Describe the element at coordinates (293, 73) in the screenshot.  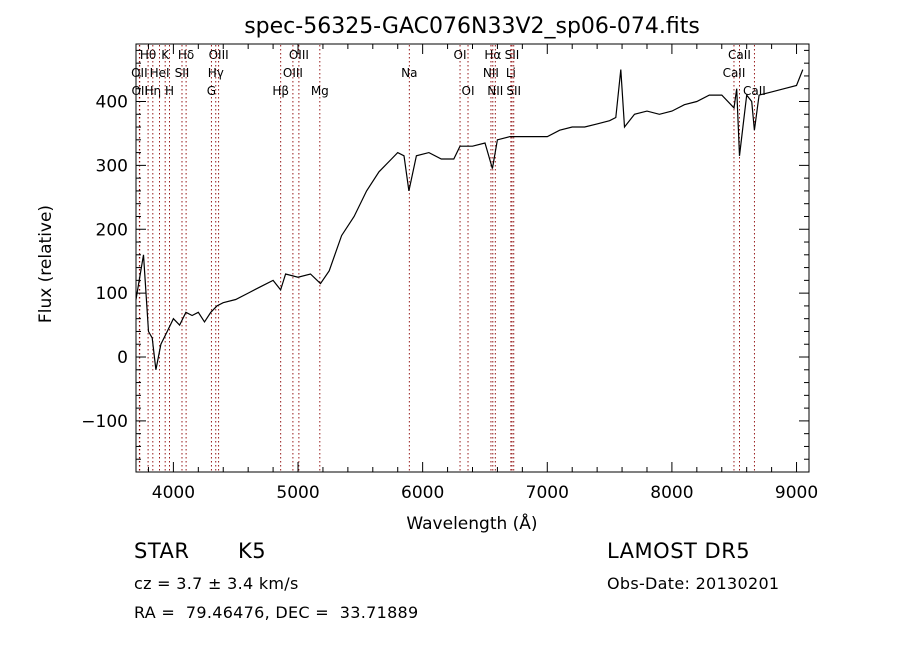
I see `marker-label-14: OIII` at that location.